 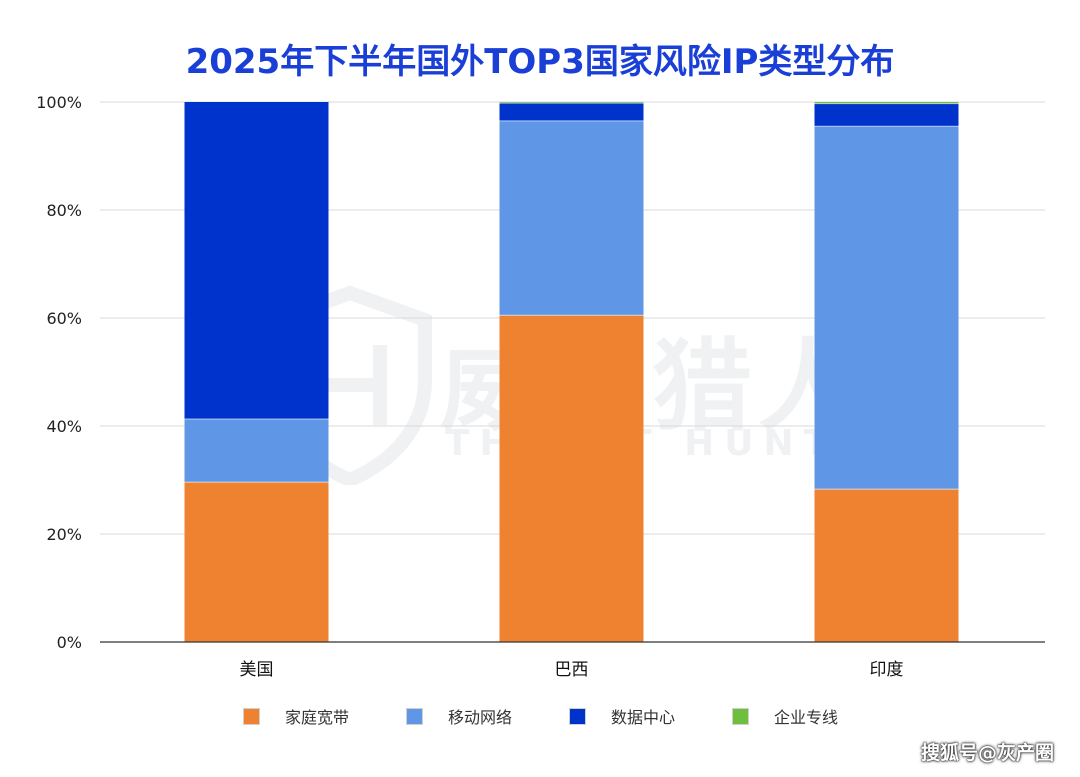 I want to click on legend-label: 家庭宽带, so click(x=317, y=717).